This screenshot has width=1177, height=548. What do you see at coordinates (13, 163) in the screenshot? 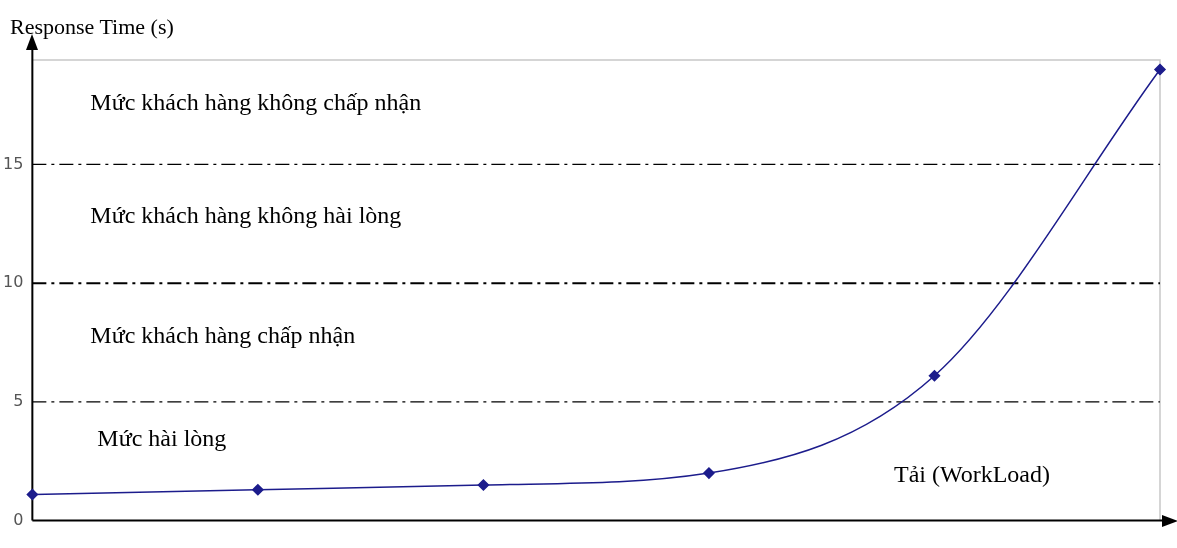
I see `y-tick-label: 15` at bounding box center [13, 163].